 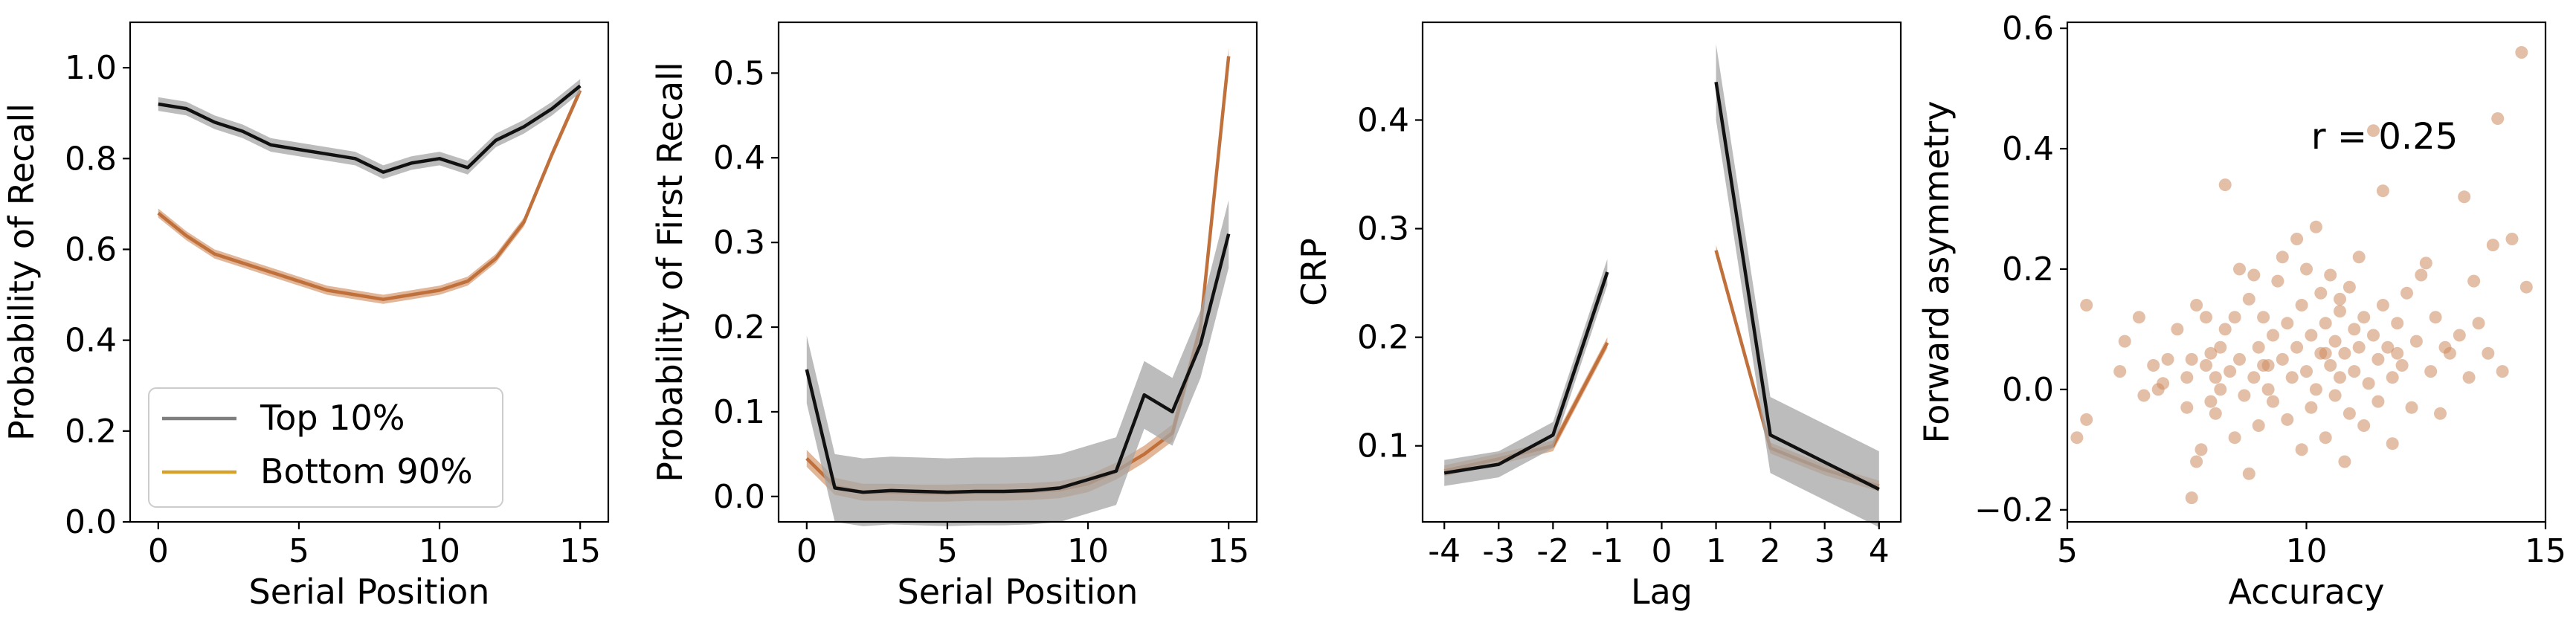 I want to click on x-tick-label: 5, so click(x=2067, y=551).